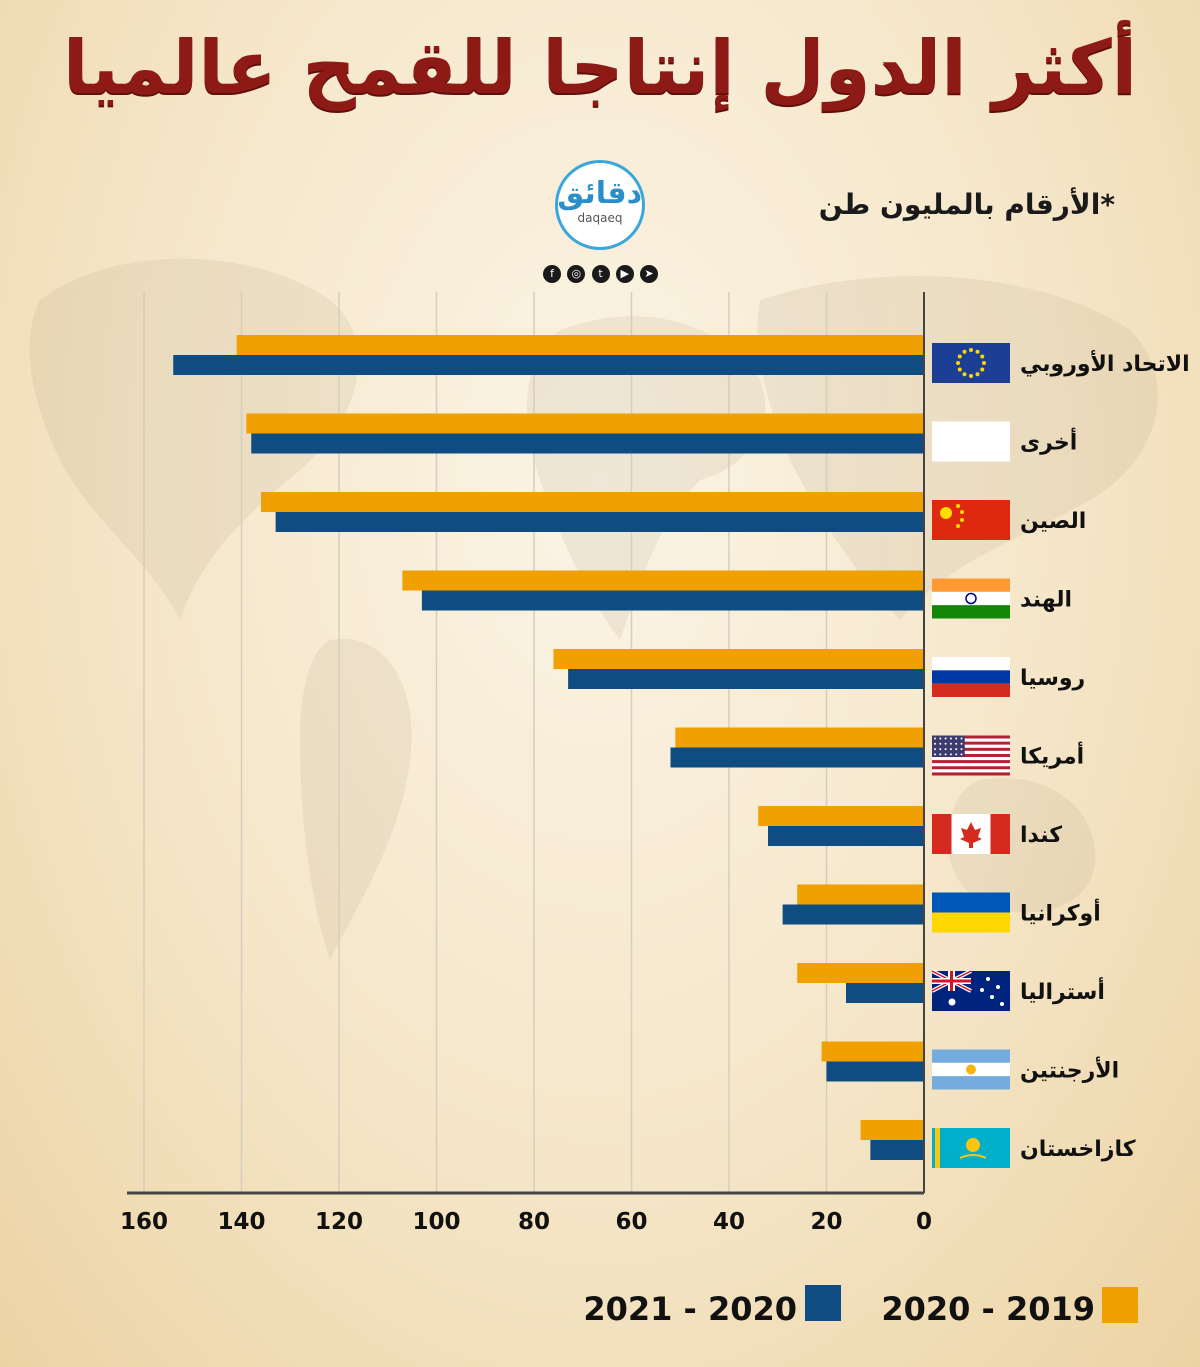  What do you see at coordinates (1053, 521) in the screenshot?
I see `category-label: الصين` at bounding box center [1053, 521].